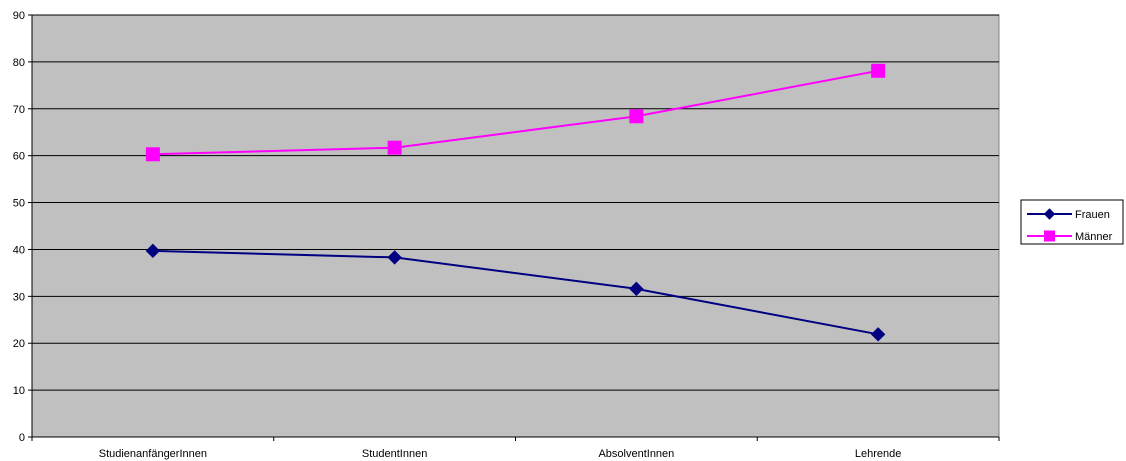 This screenshot has width=1126, height=461. What do you see at coordinates (19, 250) in the screenshot?
I see `y-tick-label: 40` at bounding box center [19, 250].